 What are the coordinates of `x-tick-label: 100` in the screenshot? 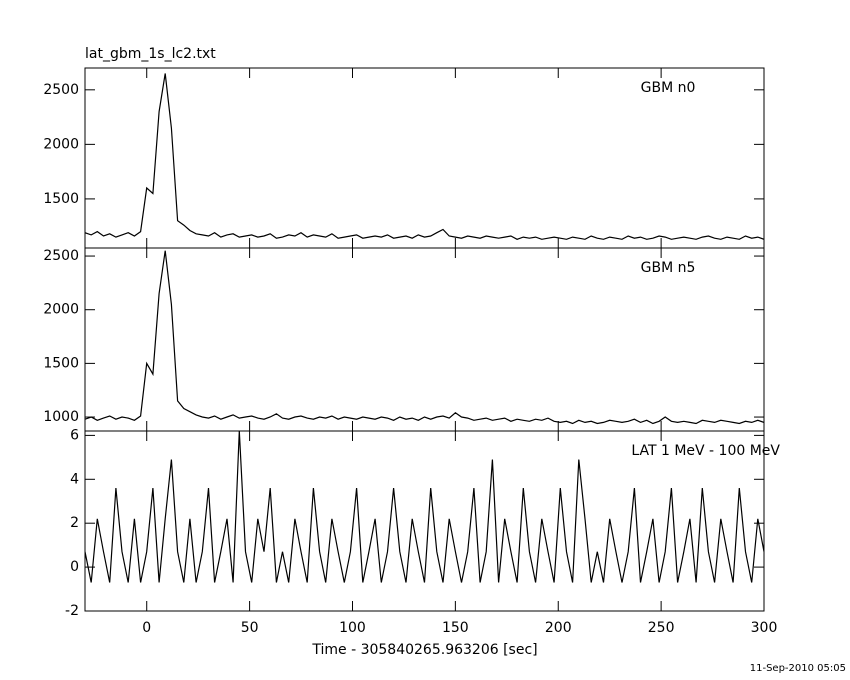 It's located at (352, 628).